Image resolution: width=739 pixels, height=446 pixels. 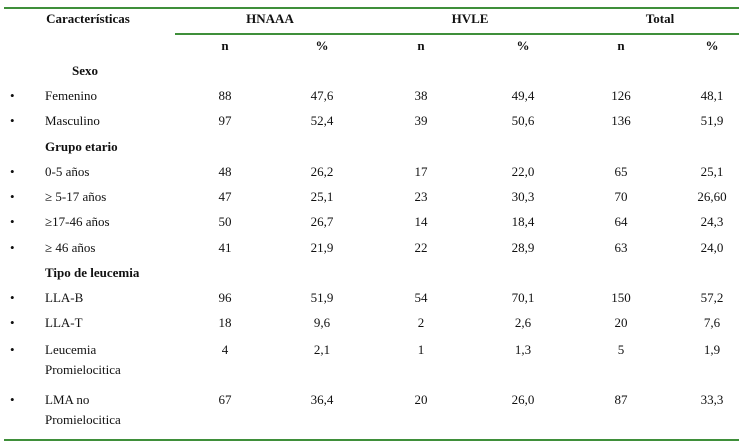 What do you see at coordinates (523, 196) in the screenshot?
I see `cell-value: 30,3` at bounding box center [523, 196].